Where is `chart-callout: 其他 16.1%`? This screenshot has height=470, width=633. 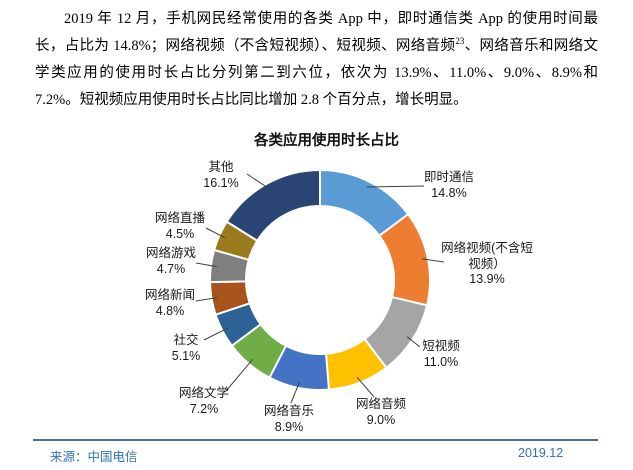 chart-callout: 其他 16.1% is located at coordinates (221, 175).